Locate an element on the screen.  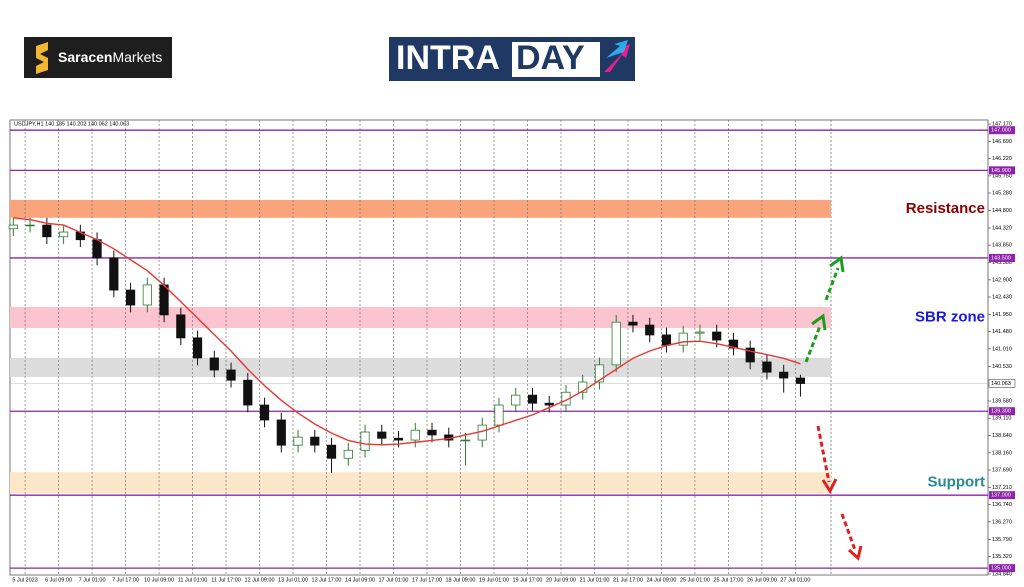
y-tick-label: 138.640 is located at coordinates (1002, 436).